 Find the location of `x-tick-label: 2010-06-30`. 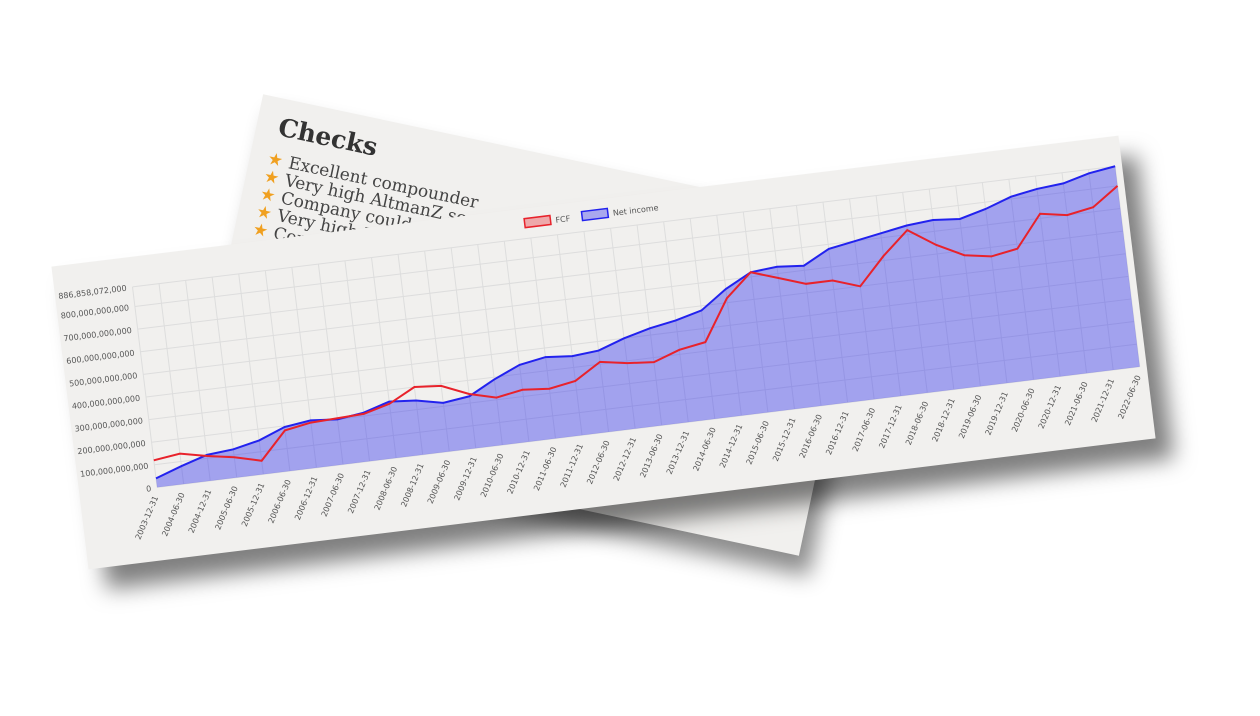

x-tick-label: 2010-06-30 is located at coordinates (492, 475).